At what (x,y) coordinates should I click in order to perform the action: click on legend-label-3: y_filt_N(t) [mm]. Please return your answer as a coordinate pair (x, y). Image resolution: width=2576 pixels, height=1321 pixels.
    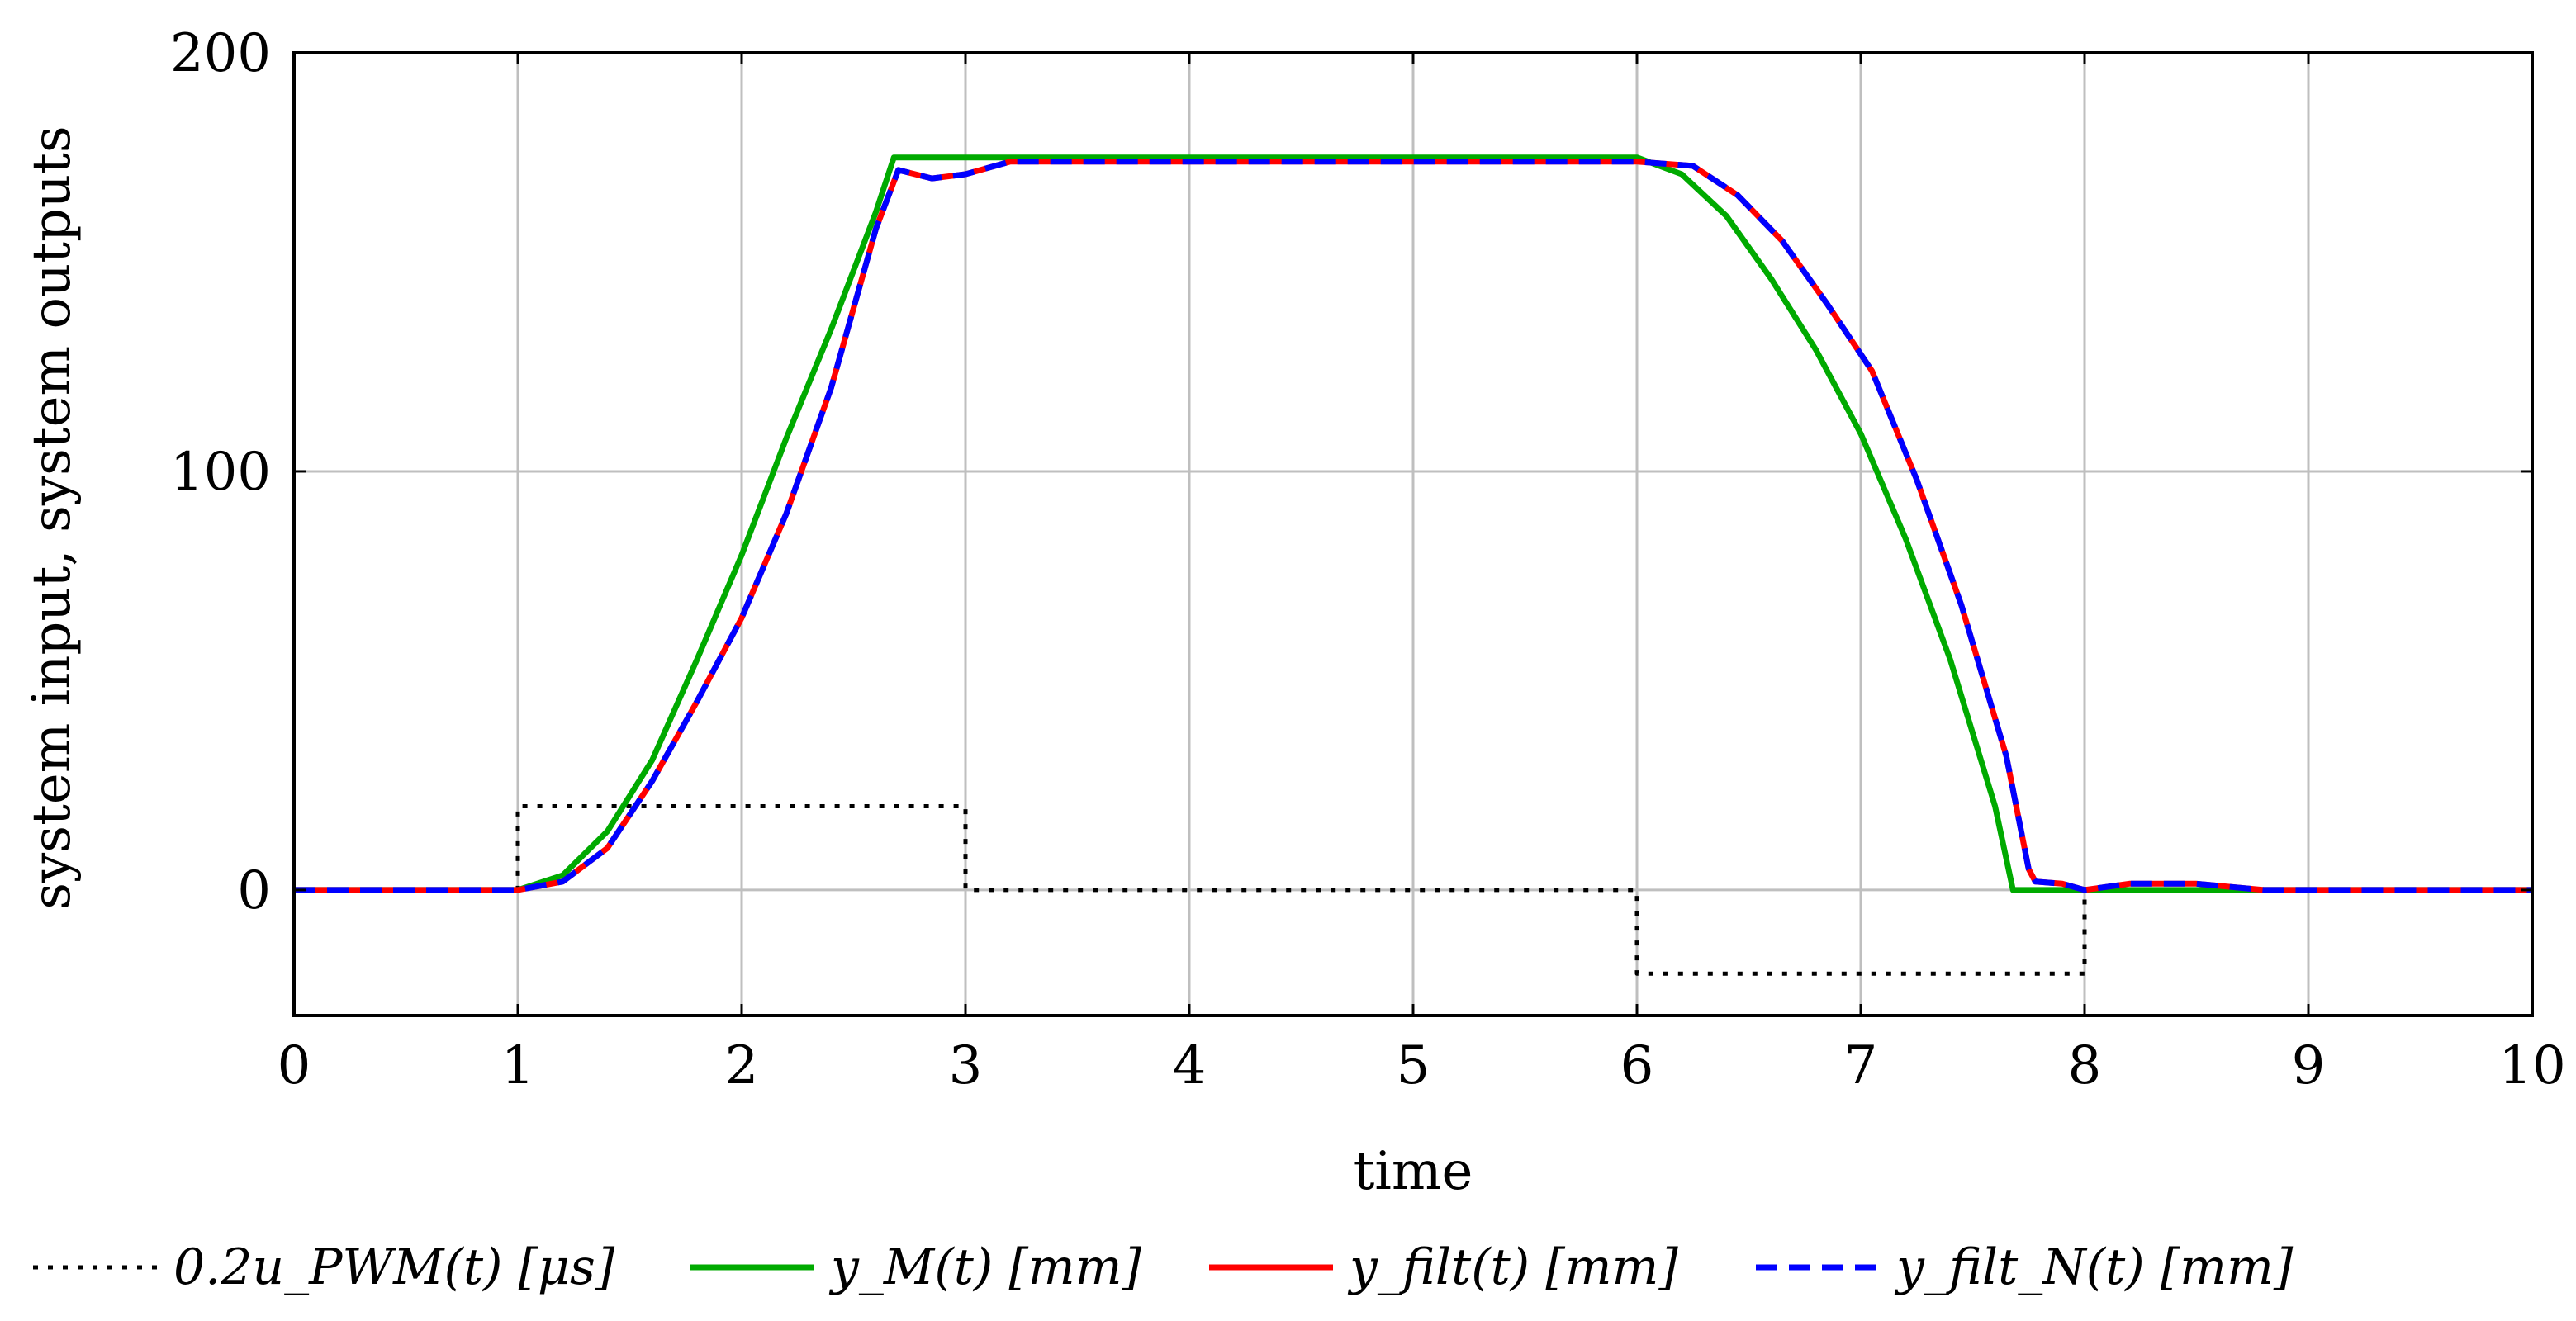
    Looking at the image, I should click on (2094, 1267).